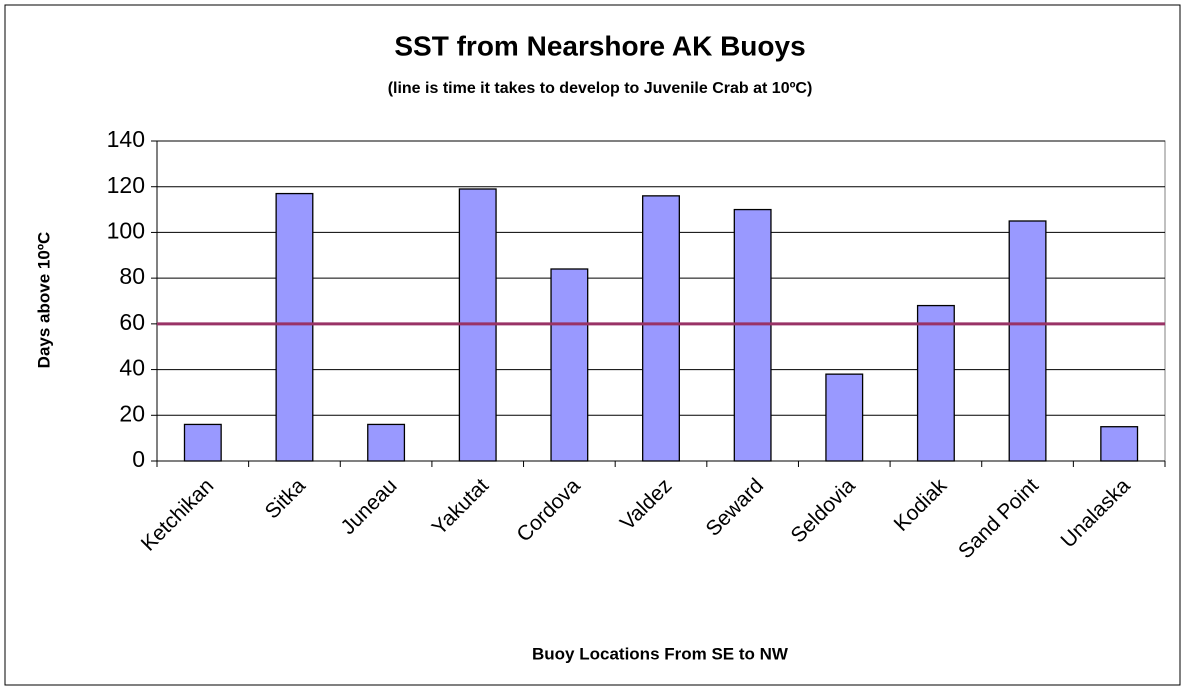 Image resolution: width=1185 pixels, height=690 pixels. What do you see at coordinates (132, 368) in the screenshot?
I see `y-tick-label: 40` at bounding box center [132, 368].